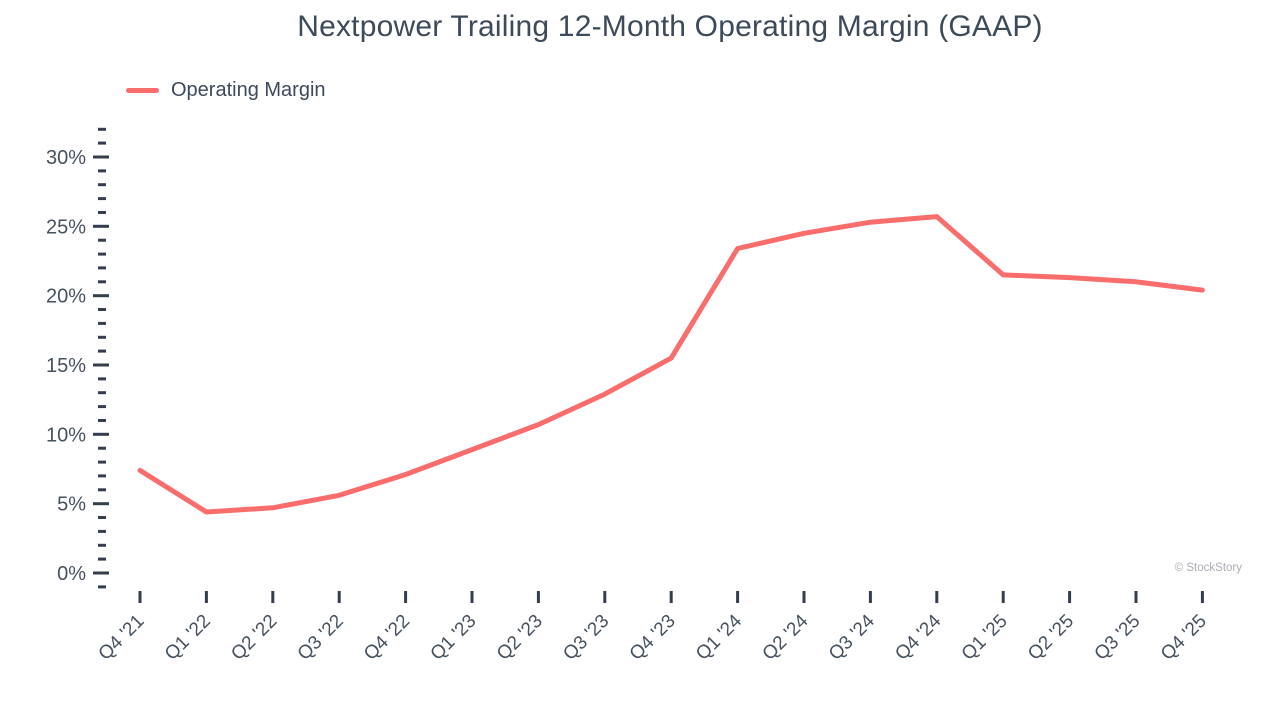 This screenshot has height=720, width=1280. What do you see at coordinates (1051, 638) in the screenshot?
I see `x-tick-label: Q2 '25` at bounding box center [1051, 638].